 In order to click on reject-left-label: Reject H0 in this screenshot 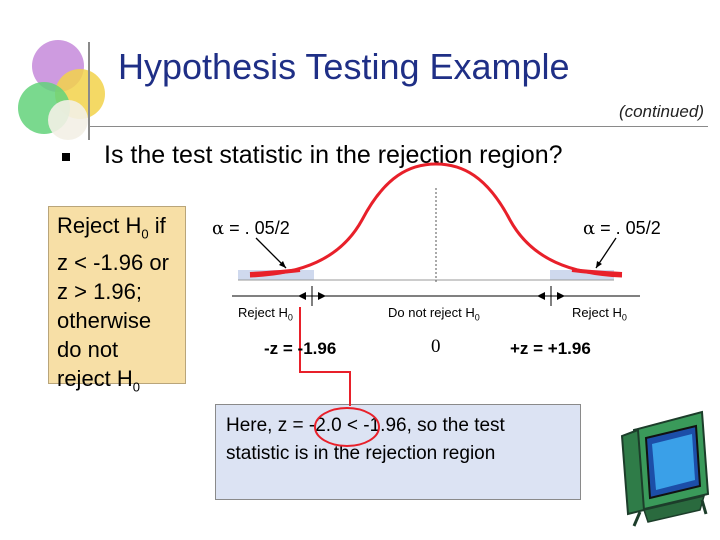, I will do `click(265, 314)`.